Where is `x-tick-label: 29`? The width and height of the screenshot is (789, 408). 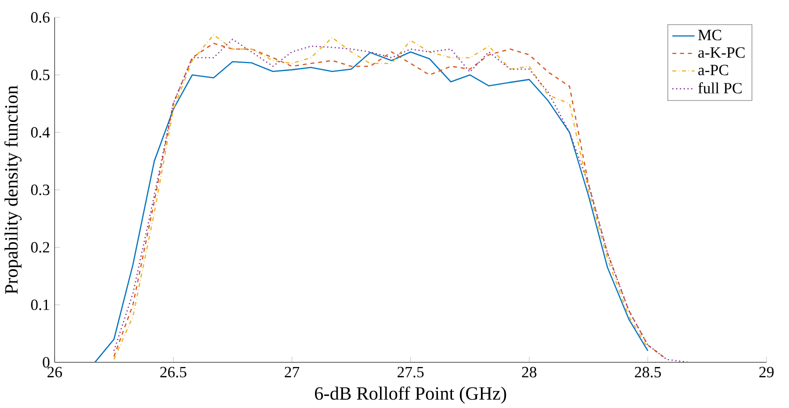
x-tick-label: 29 is located at coordinates (766, 372).